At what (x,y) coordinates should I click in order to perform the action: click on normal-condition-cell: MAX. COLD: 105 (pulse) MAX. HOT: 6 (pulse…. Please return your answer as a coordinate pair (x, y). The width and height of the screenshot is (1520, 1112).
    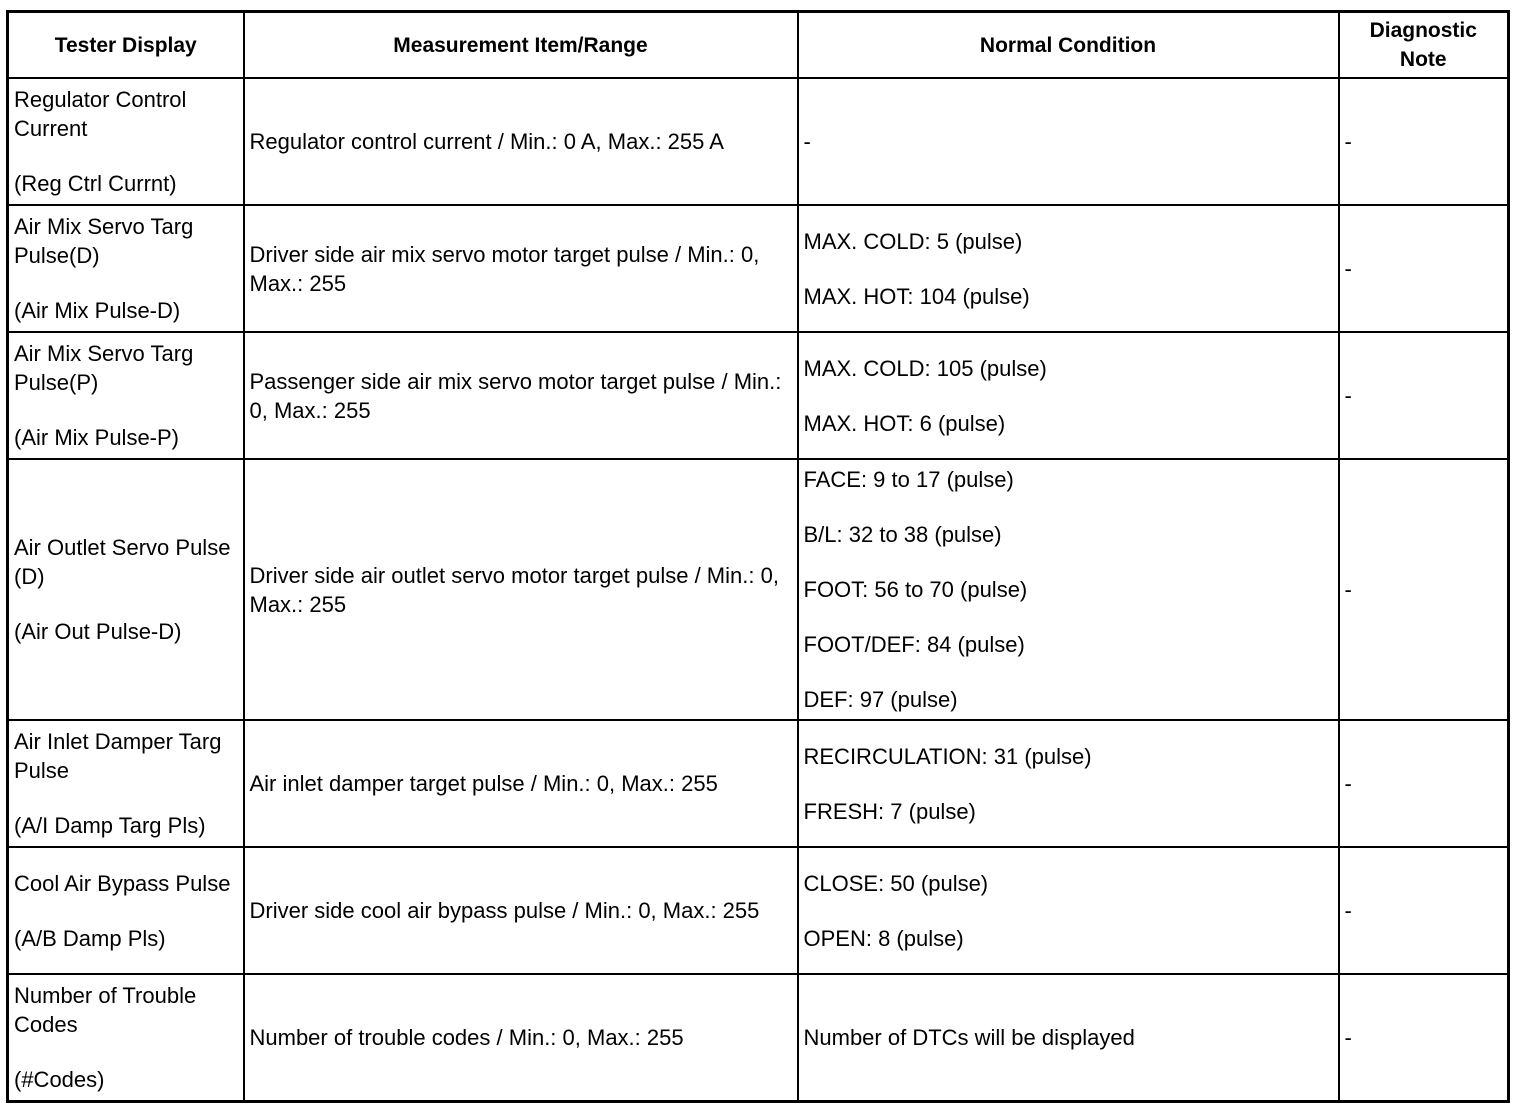
    Looking at the image, I should click on (1068, 395).